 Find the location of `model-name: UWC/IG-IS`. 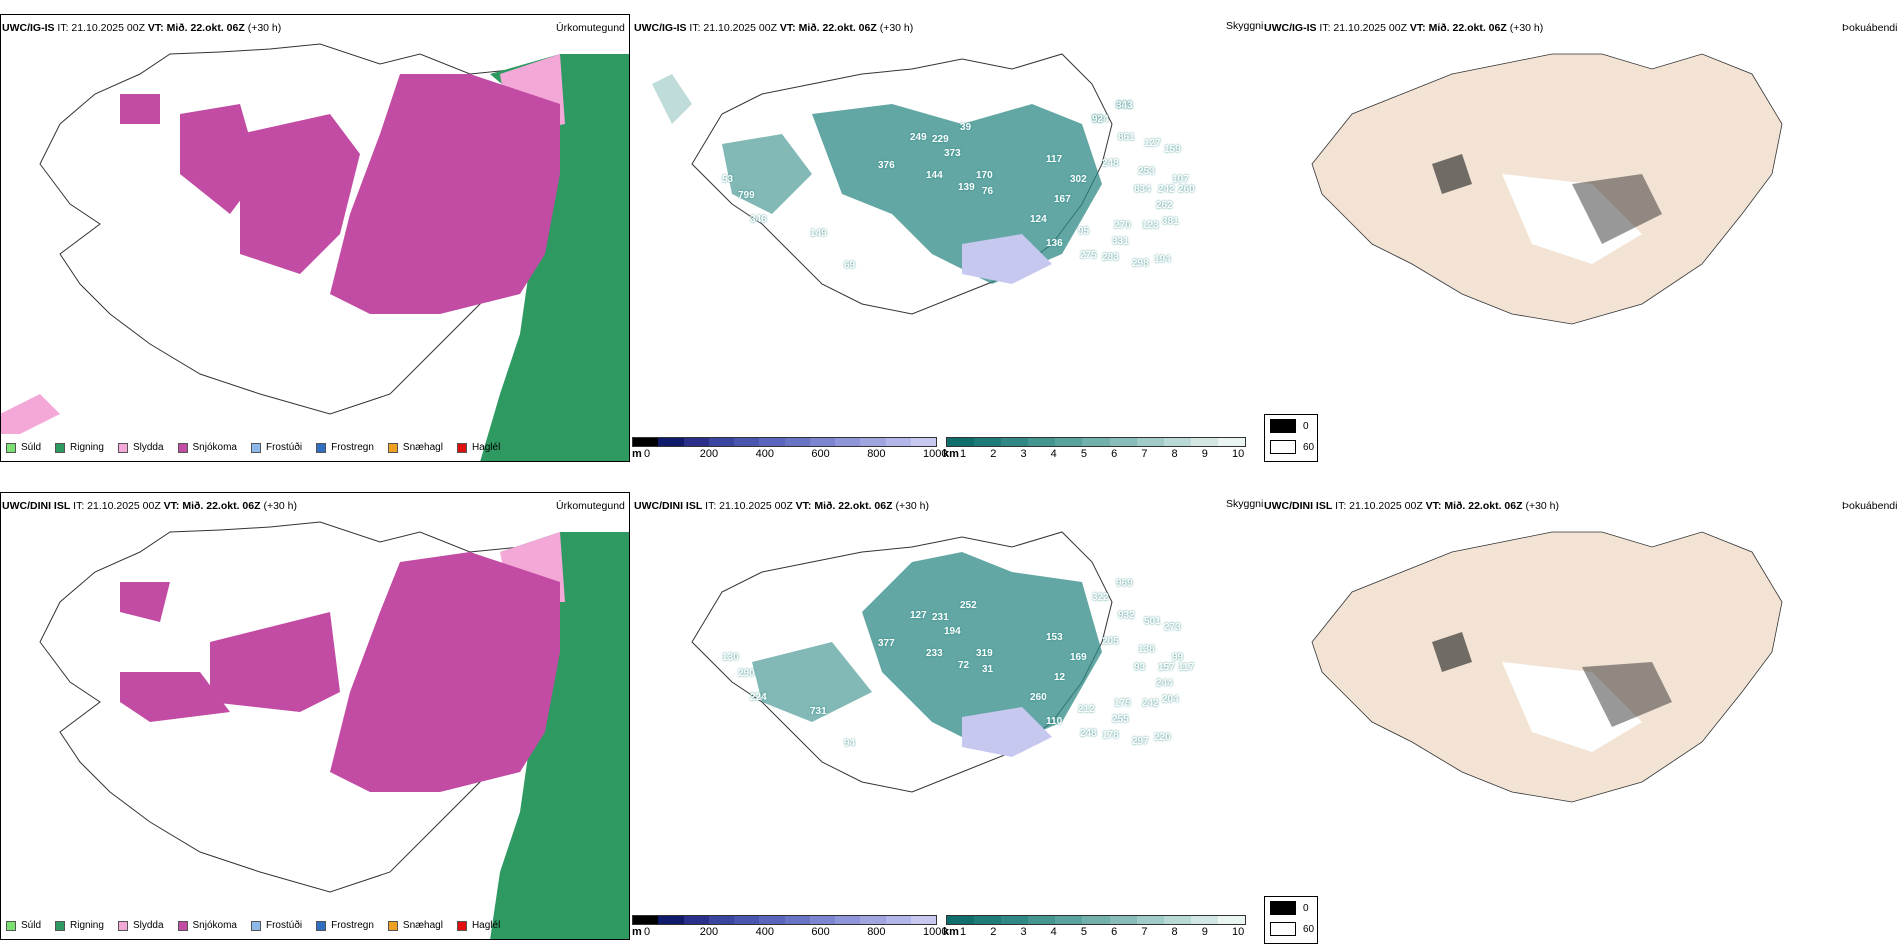

model-name: UWC/IG-IS is located at coordinates (660, 28).